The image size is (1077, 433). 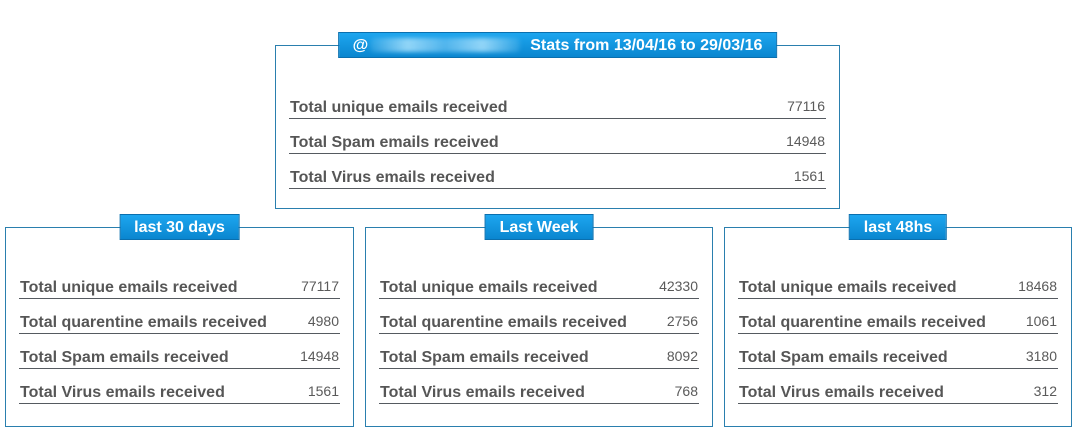 I want to click on stat-value: 4980, so click(x=323, y=321).